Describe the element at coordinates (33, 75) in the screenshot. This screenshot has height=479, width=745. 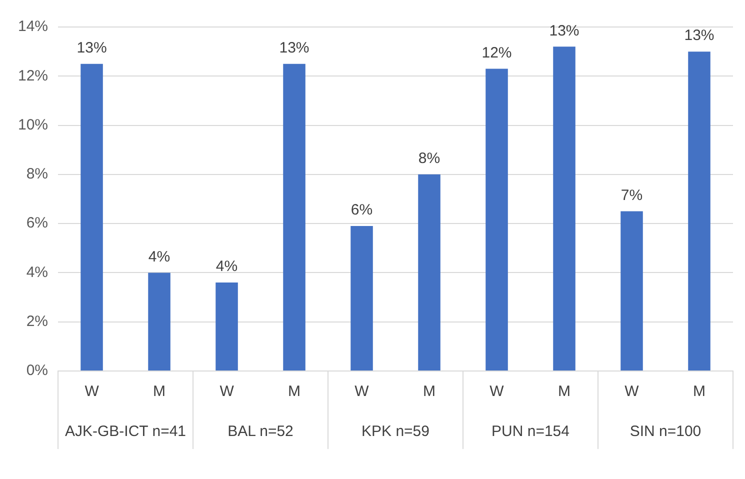
I see `y-tick-label: 12%` at that location.